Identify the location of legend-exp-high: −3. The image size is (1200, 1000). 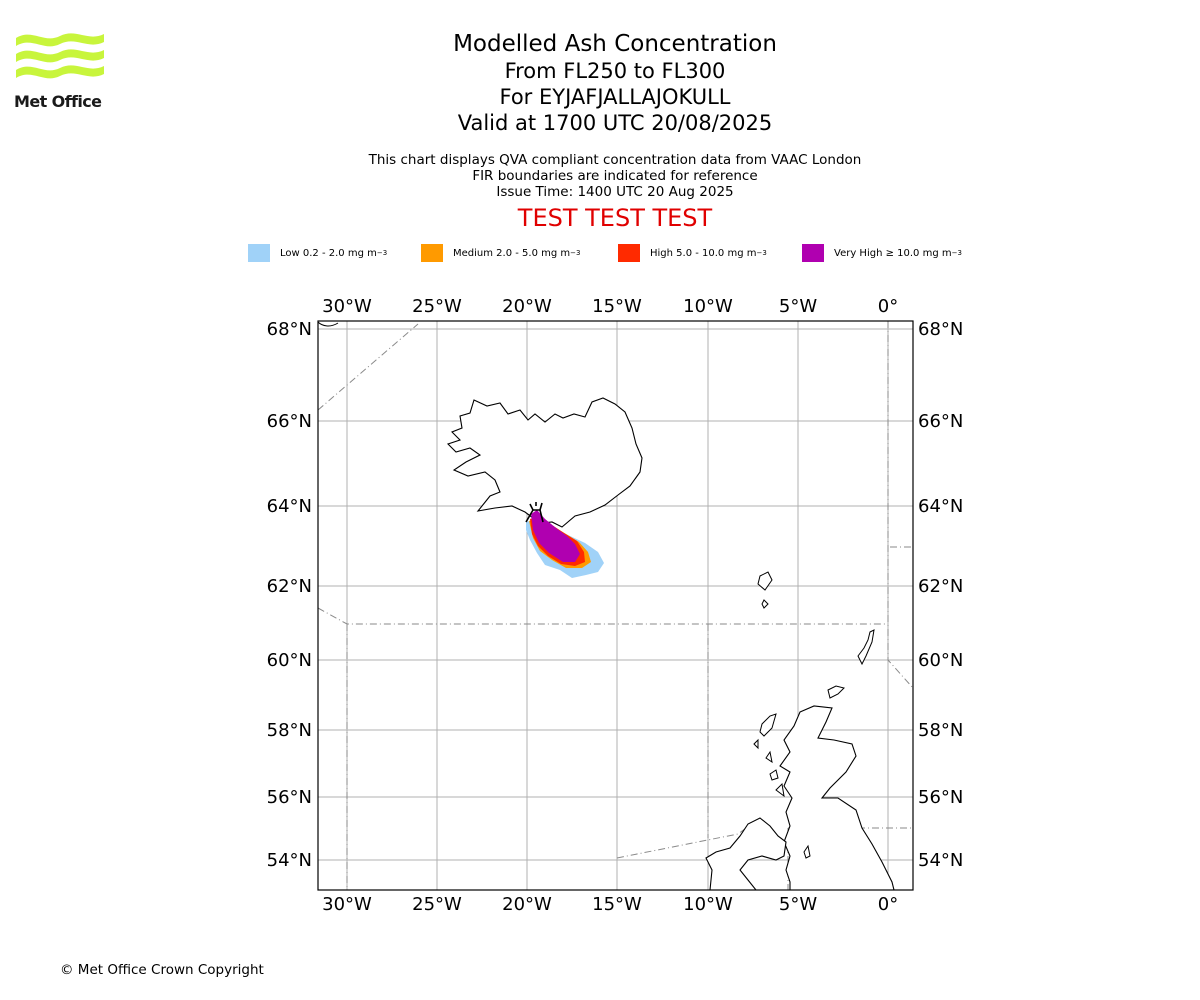
(761, 253).